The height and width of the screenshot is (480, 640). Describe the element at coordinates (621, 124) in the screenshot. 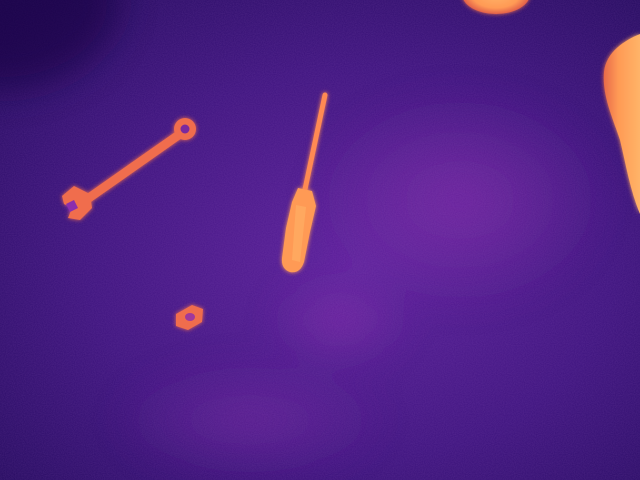

I see `right-edge-heat-blob` at that location.